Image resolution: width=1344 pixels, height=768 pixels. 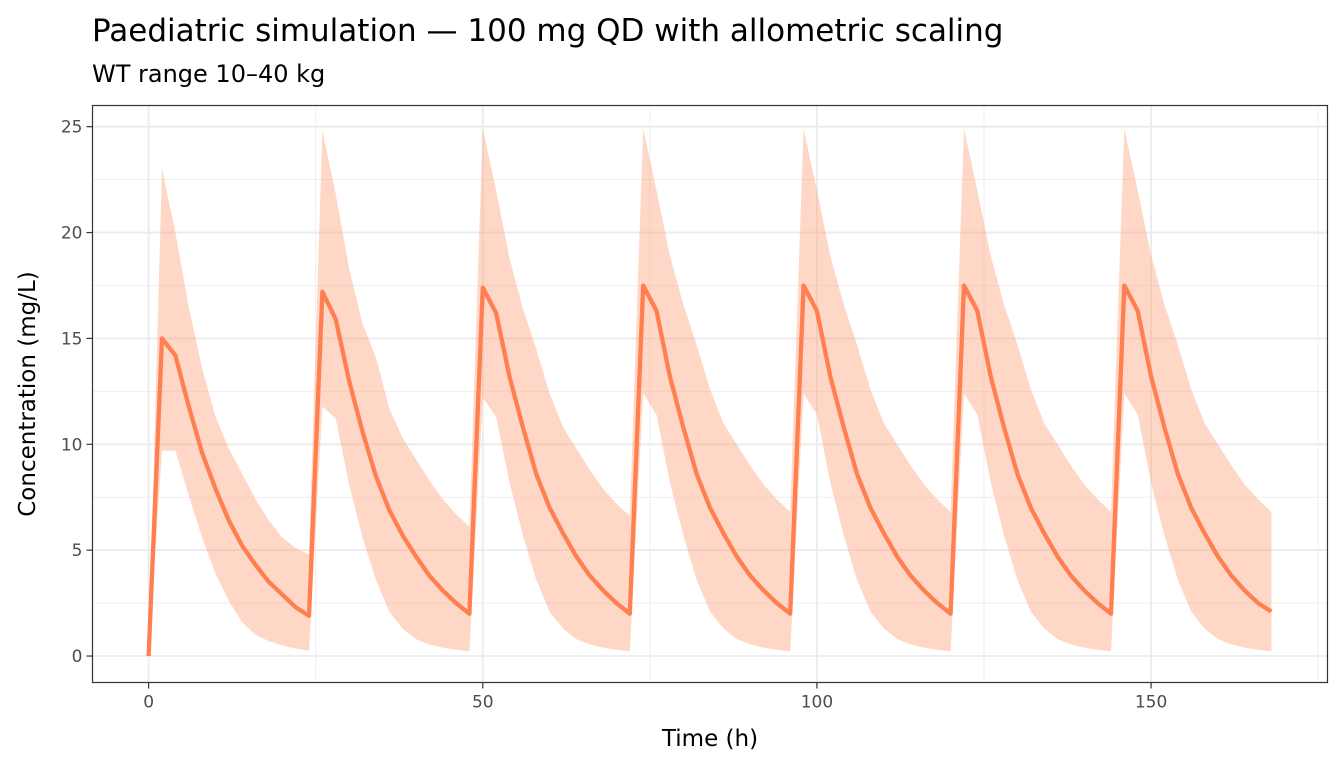 I want to click on x-axis-ticks: 0 50 100 150, so click(x=655, y=697).